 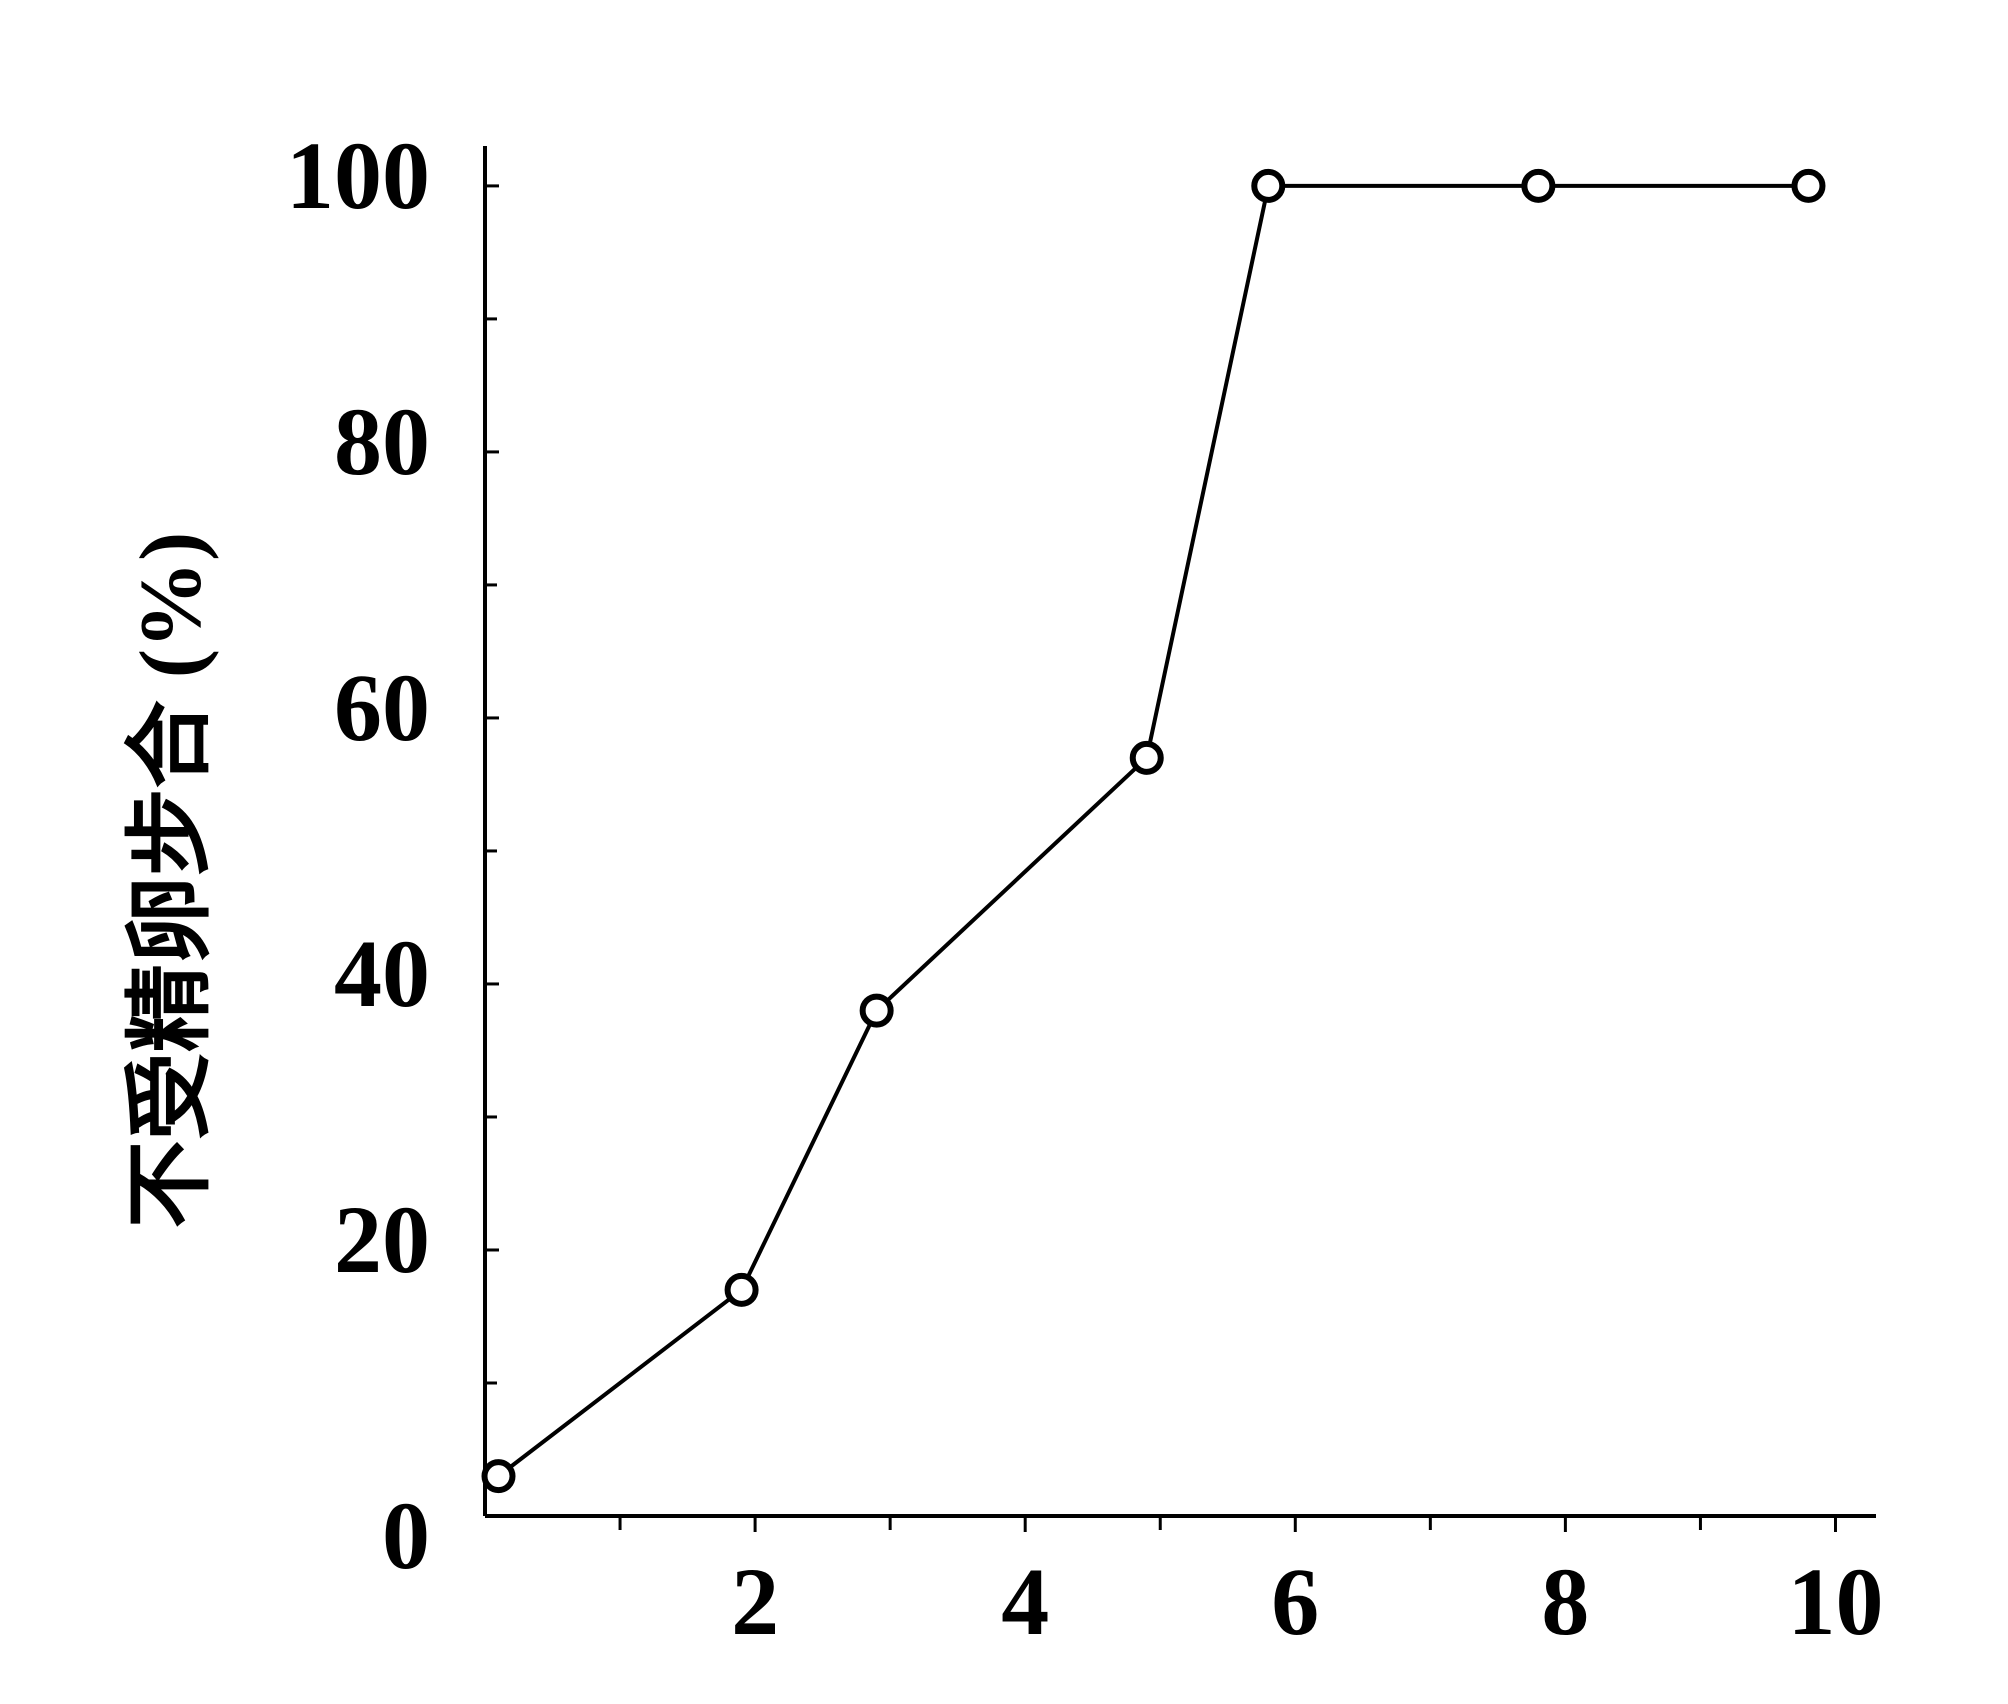 I want to click on y-tick-label: 20, so click(x=382, y=1239).